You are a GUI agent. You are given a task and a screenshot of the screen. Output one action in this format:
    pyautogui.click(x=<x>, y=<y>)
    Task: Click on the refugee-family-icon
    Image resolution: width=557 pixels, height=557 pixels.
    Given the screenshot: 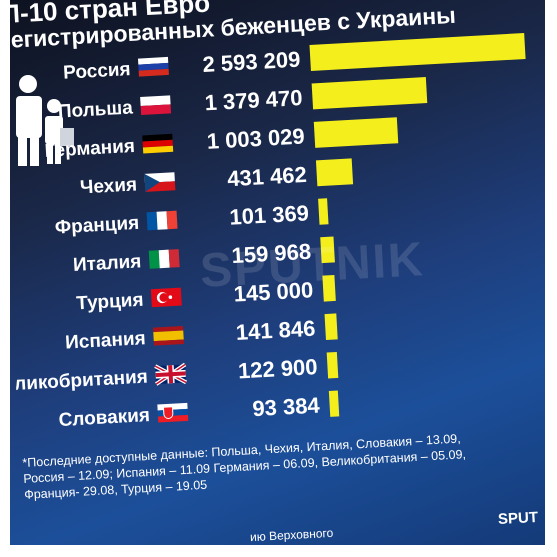 What is the action you would take?
    pyautogui.click(x=45, y=120)
    